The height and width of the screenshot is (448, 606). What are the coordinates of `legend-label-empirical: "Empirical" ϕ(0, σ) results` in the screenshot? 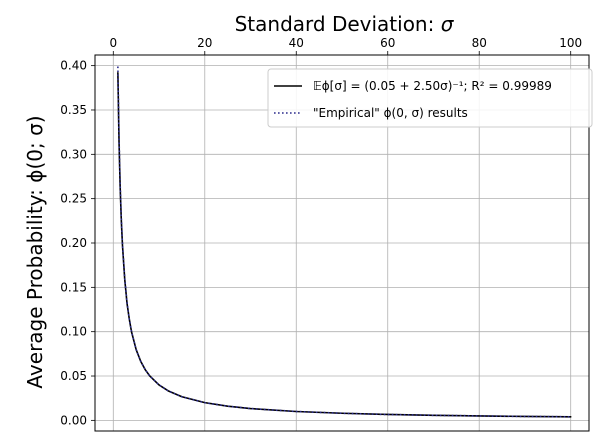 It's located at (390, 113).